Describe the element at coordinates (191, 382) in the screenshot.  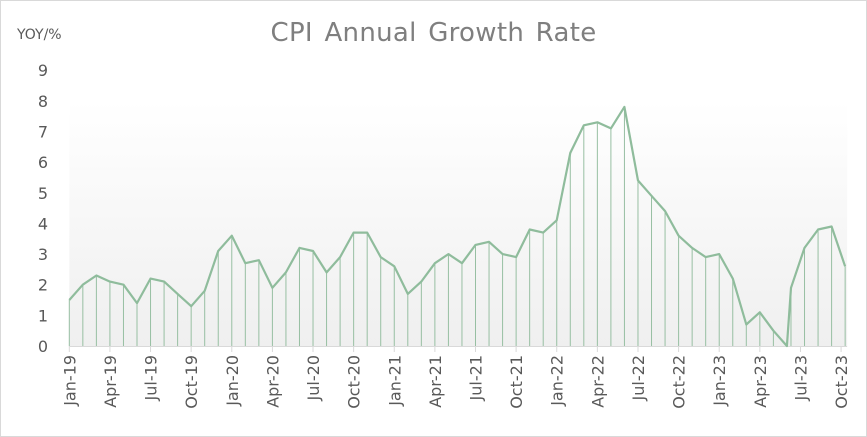
I see `x-tick-label: Oct-19` at that location.